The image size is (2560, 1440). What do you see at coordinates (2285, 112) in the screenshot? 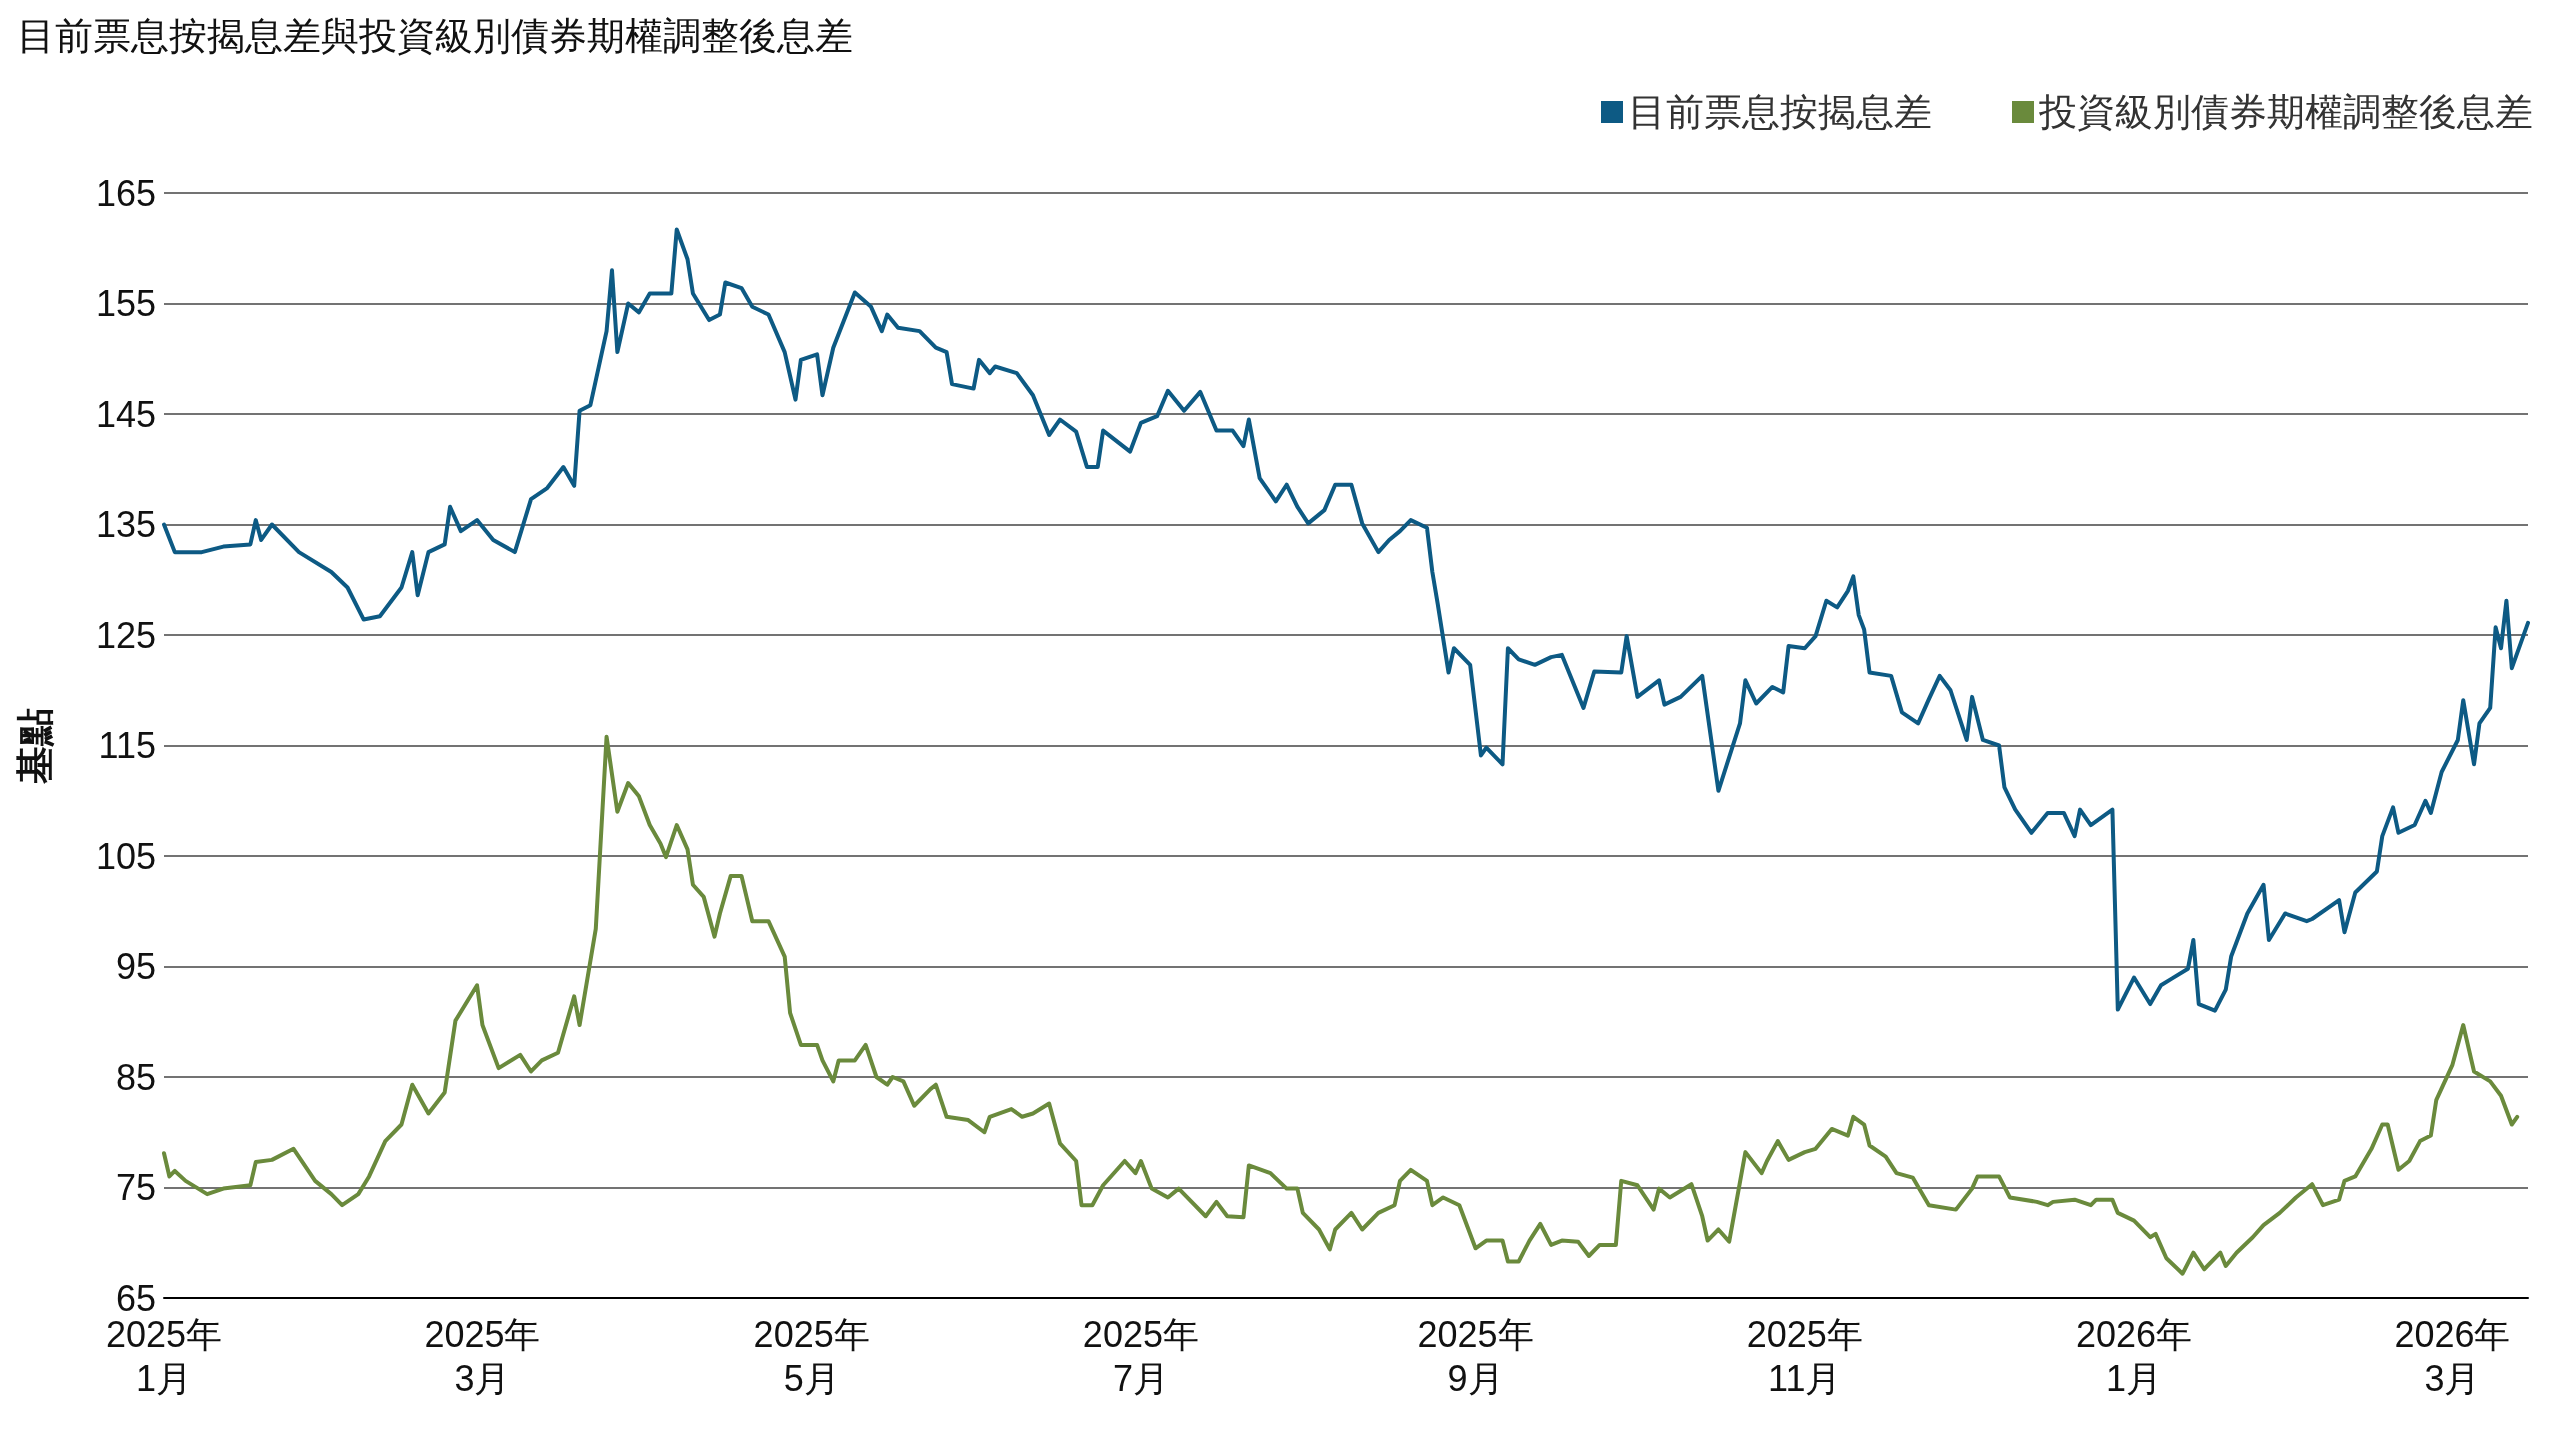
I see `legend-label: 投資級別債券期權調整後息差` at bounding box center [2285, 112].